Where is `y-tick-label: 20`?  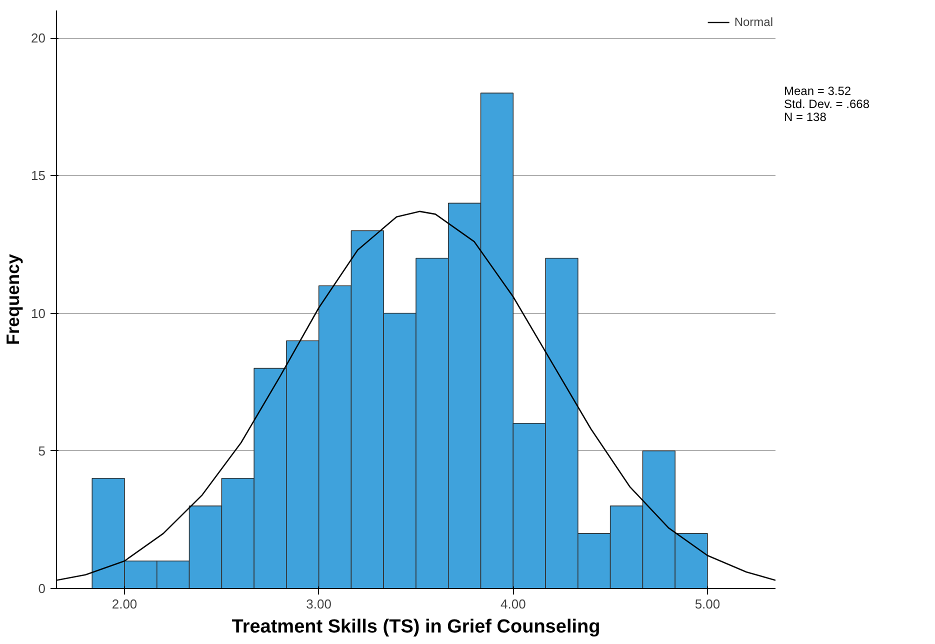 y-tick-label: 20 is located at coordinates (38, 38).